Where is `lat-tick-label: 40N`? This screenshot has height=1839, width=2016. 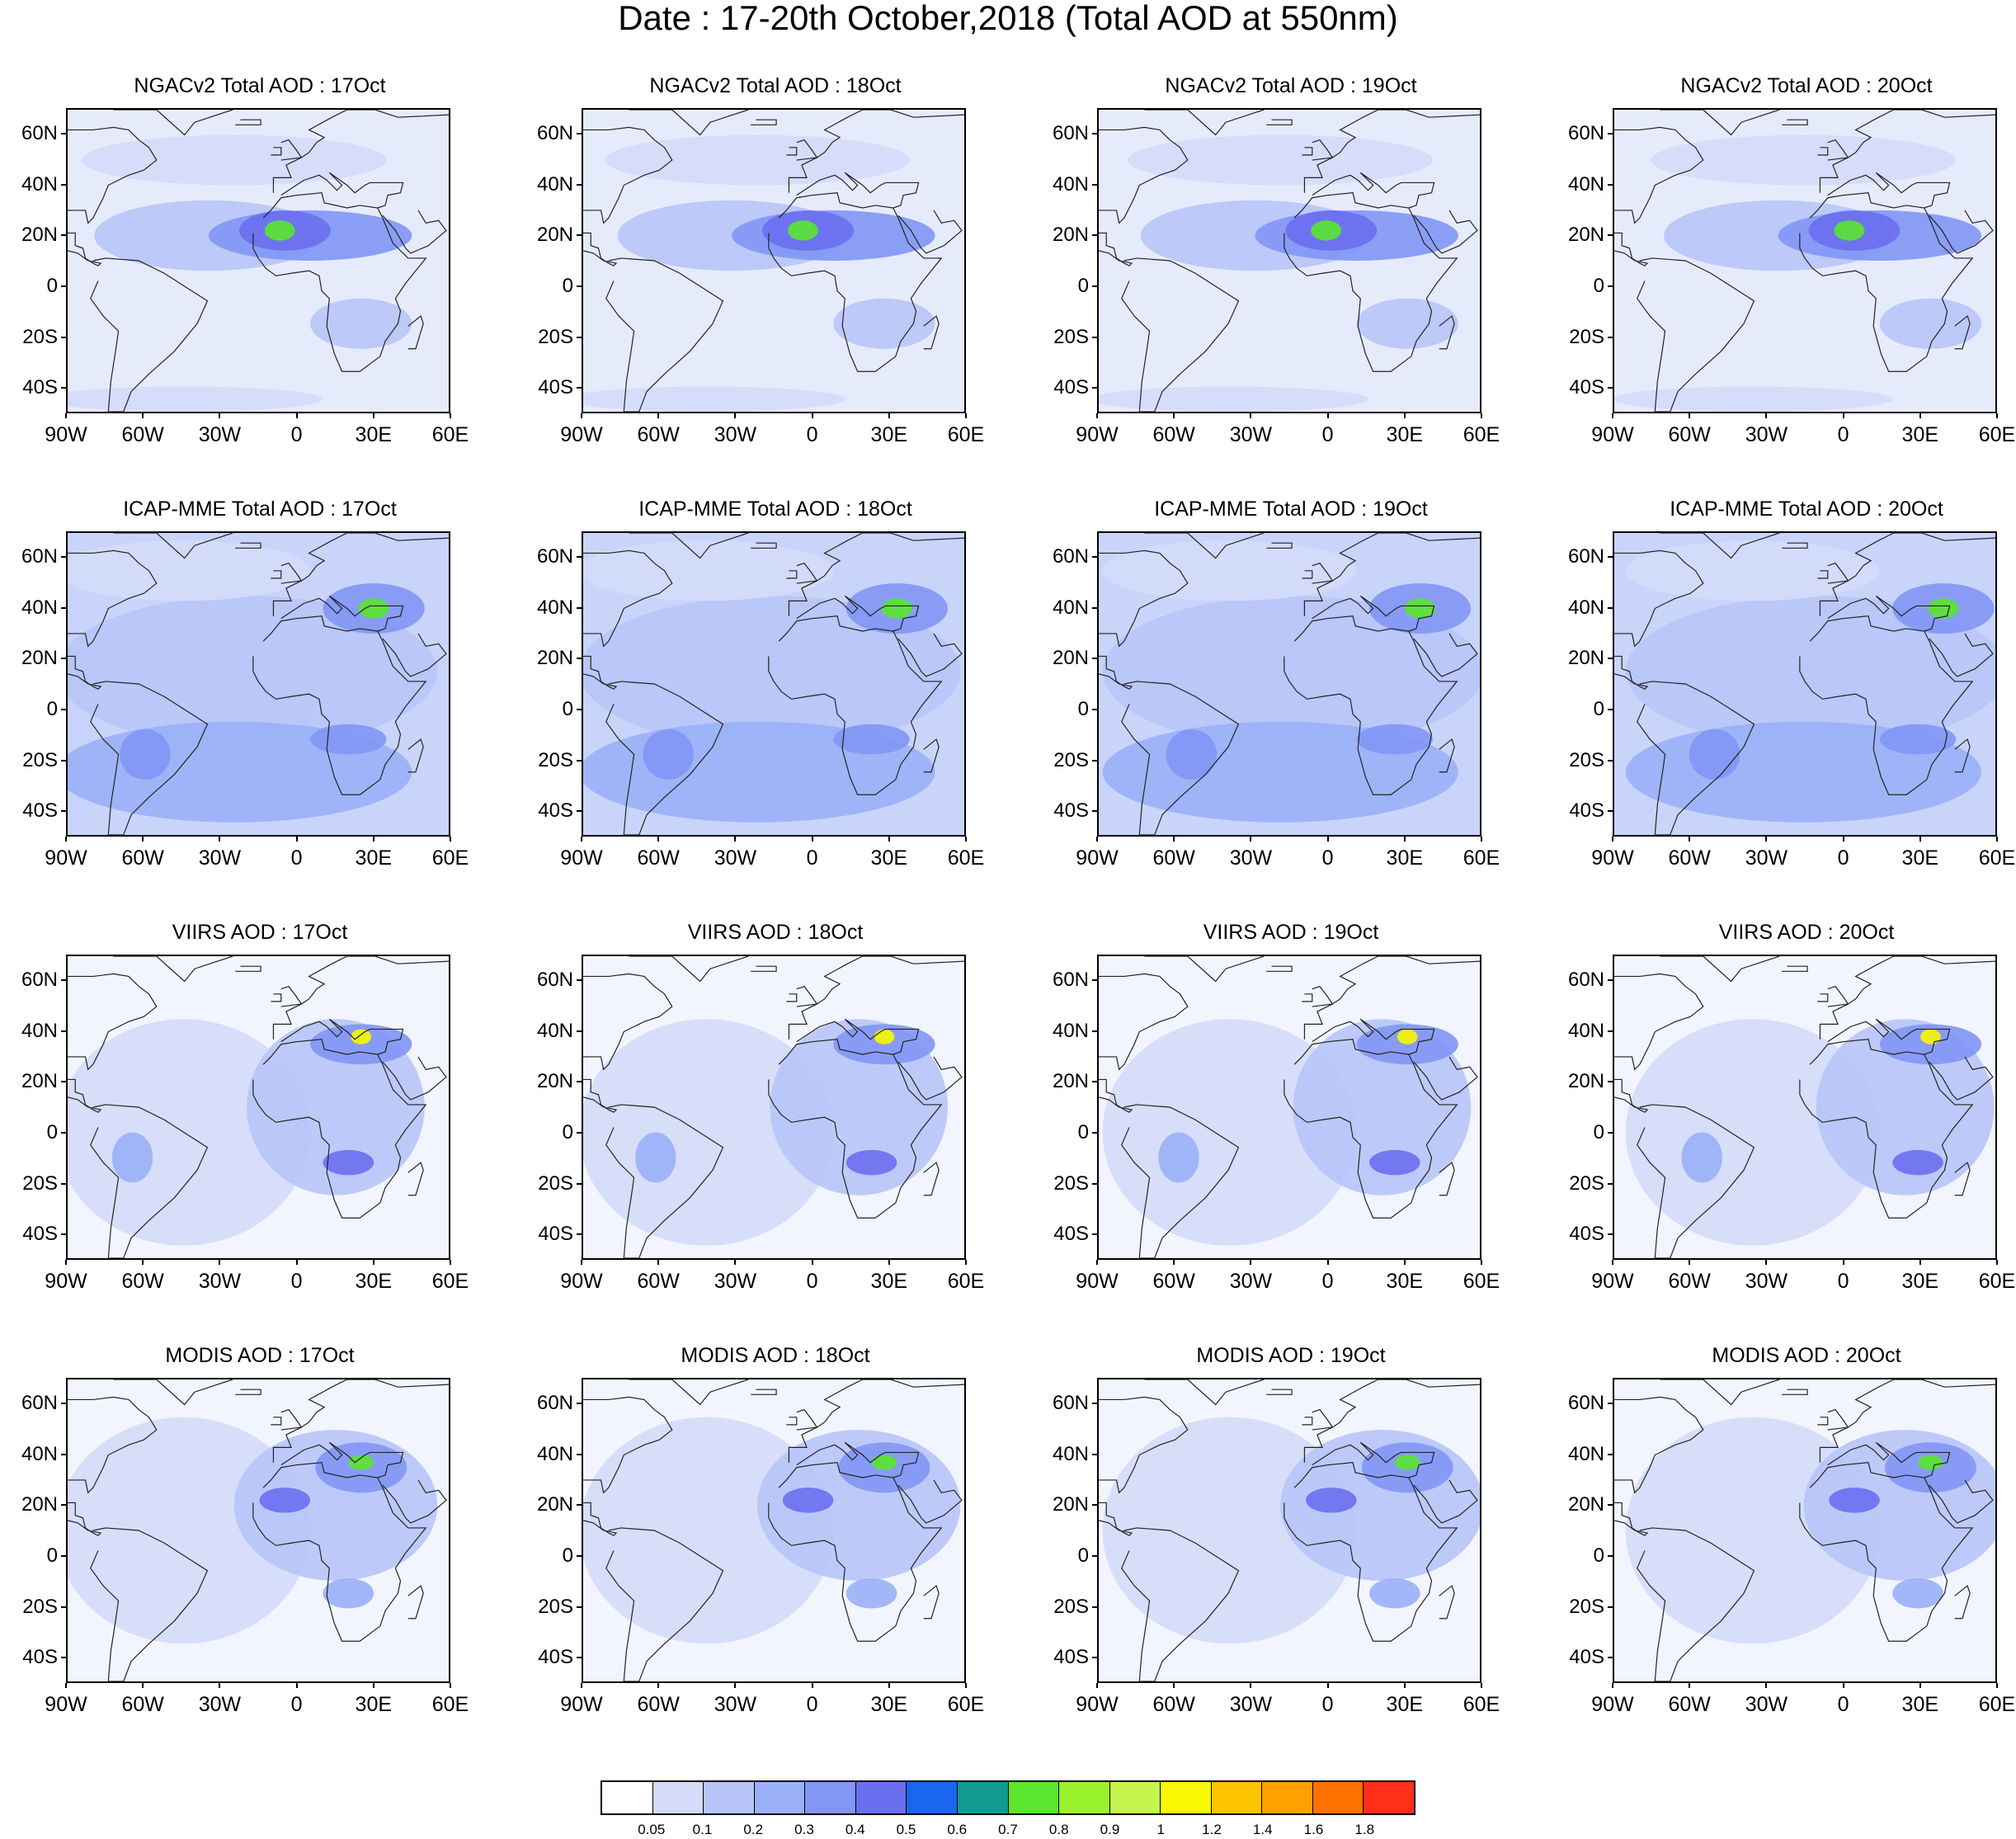 lat-tick-label: 40N is located at coordinates (554, 1030).